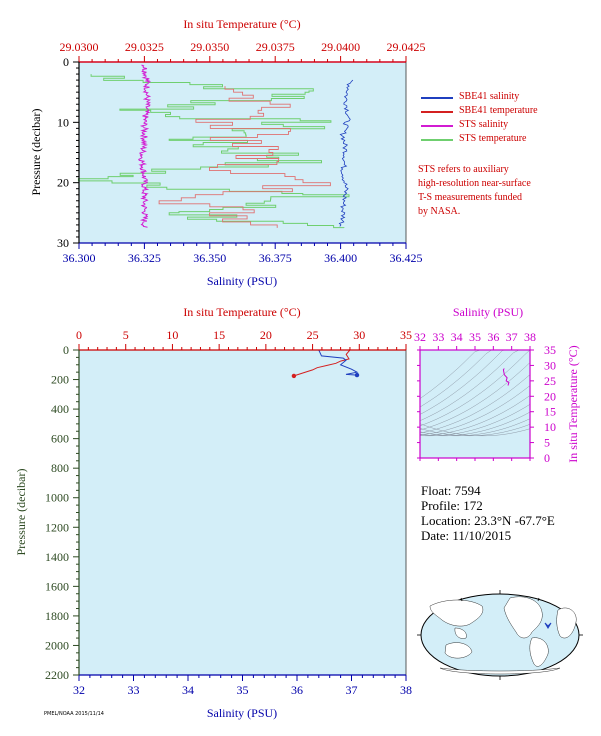 The width and height of the screenshot is (601, 736). What do you see at coordinates (498, 110) in the screenshot?
I see `legend-label: SBE41 temperature` at bounding box center [498, 110].